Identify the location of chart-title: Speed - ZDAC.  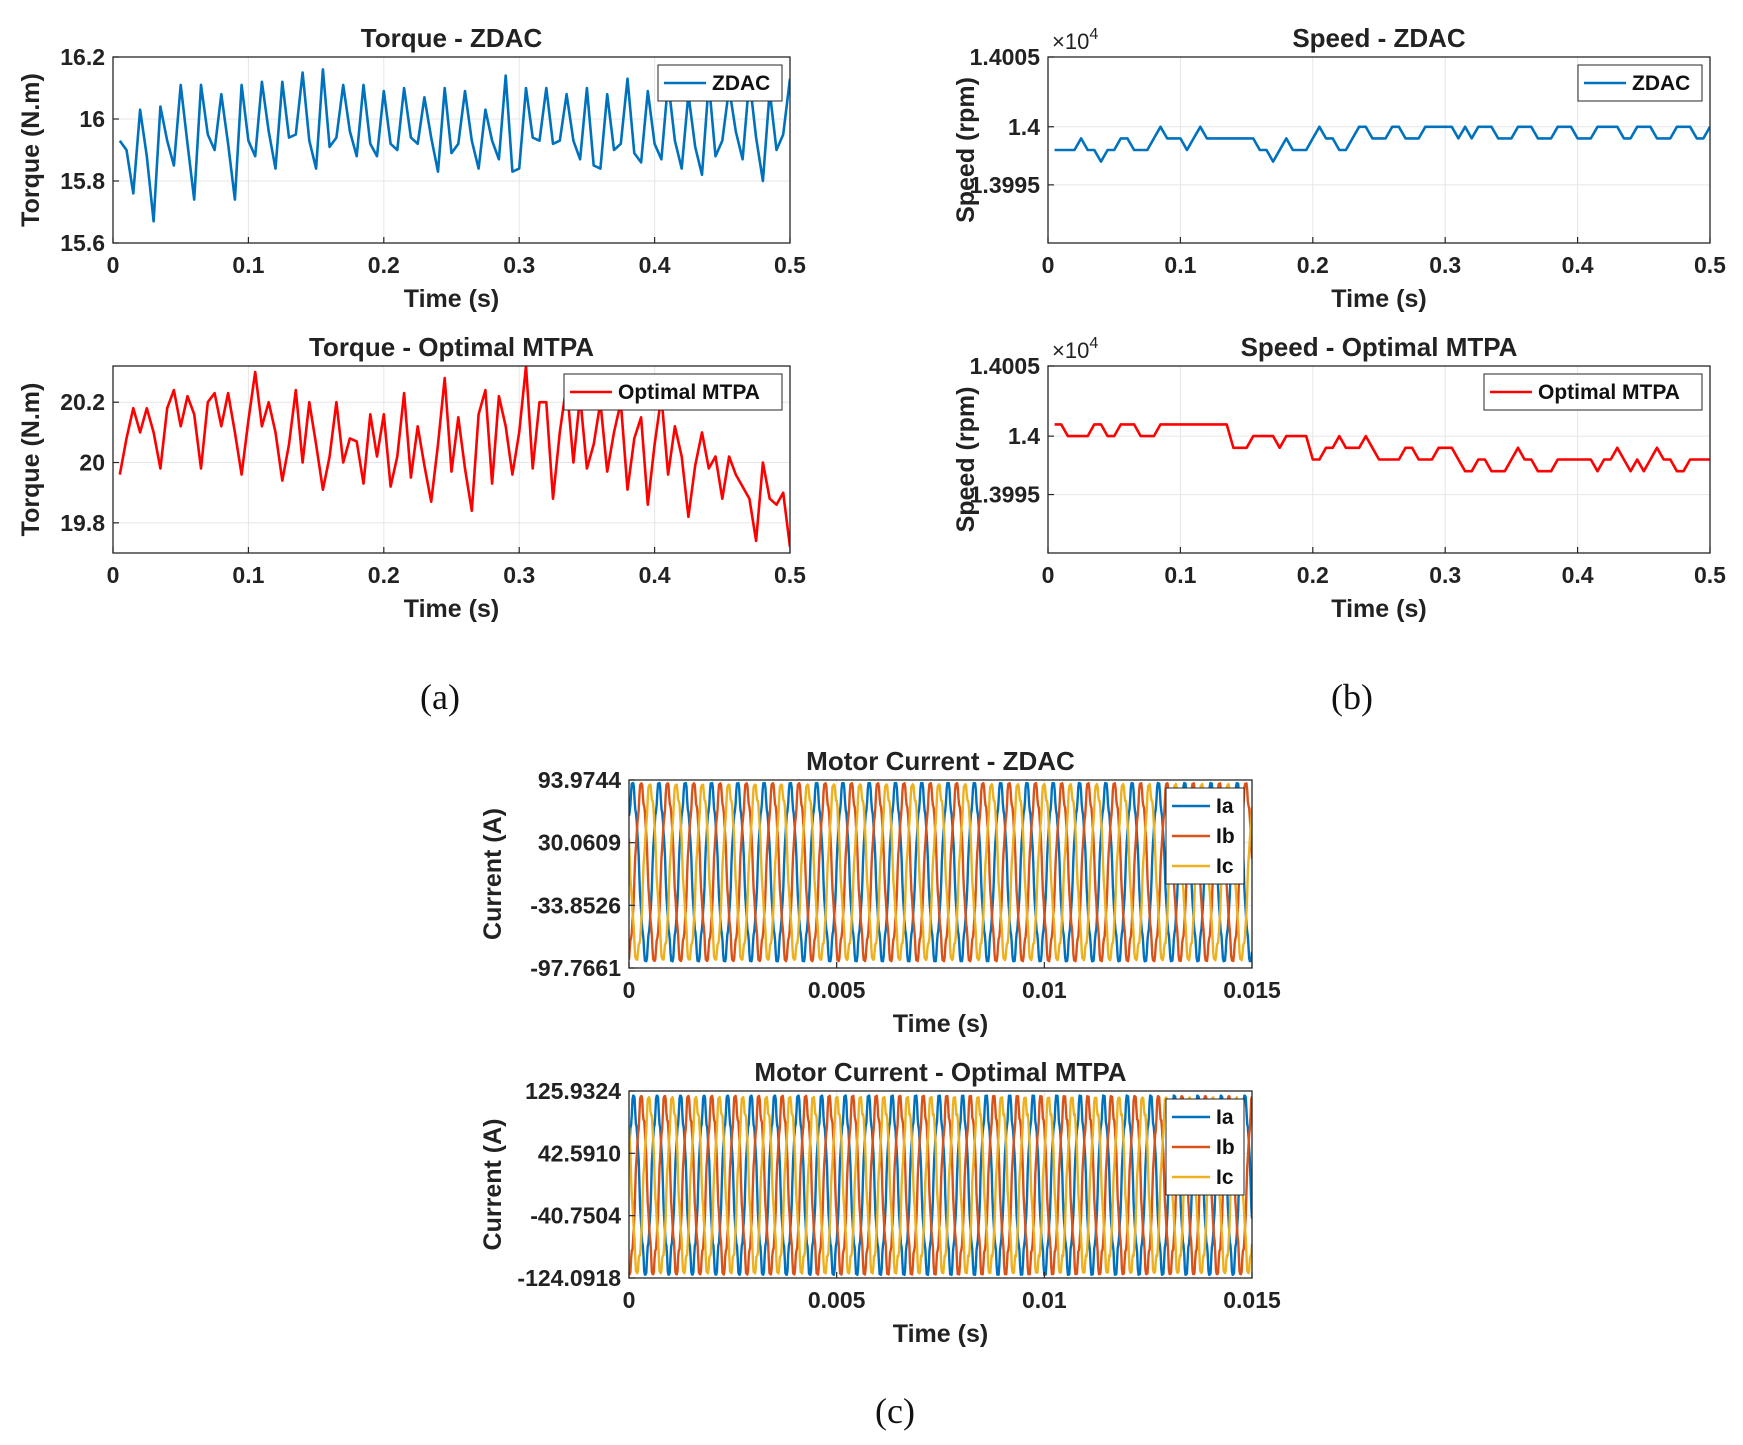
(1379, 38).